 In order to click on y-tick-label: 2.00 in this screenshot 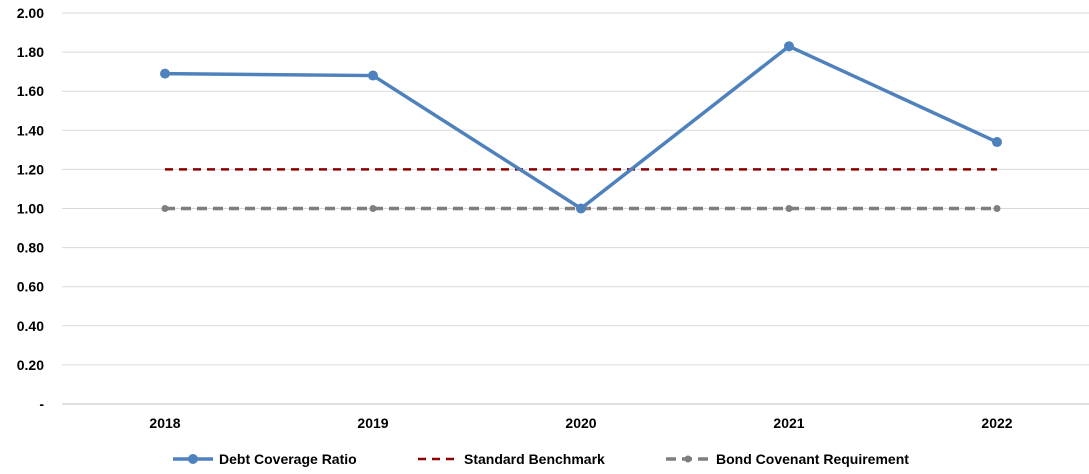, I will do `click(30, 13)`.